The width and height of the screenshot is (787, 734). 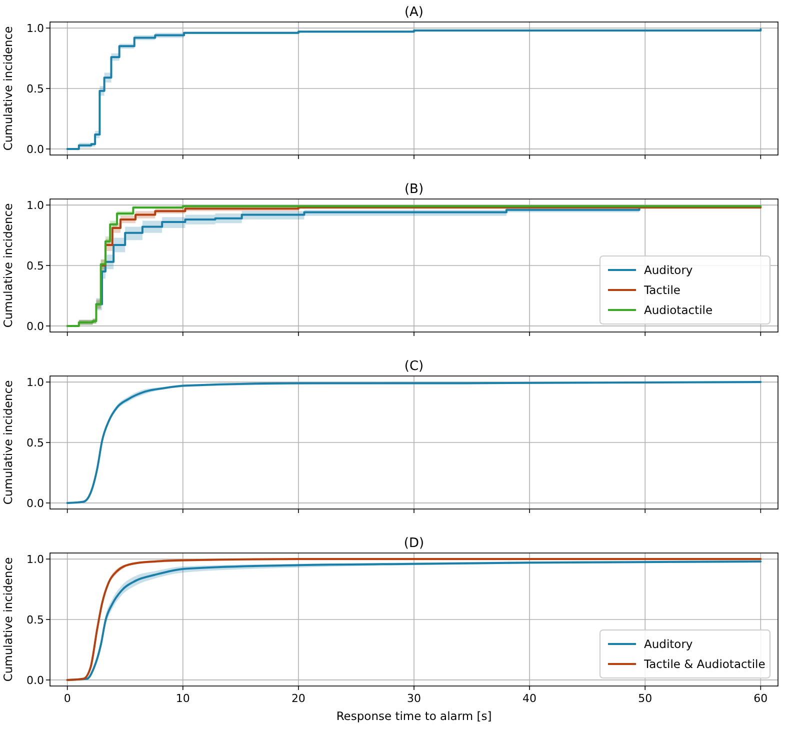 What do you see at coordinates (183, 698) in the screenshot?
I see `x-tick-label: 10` at bounding box center [183, 698].